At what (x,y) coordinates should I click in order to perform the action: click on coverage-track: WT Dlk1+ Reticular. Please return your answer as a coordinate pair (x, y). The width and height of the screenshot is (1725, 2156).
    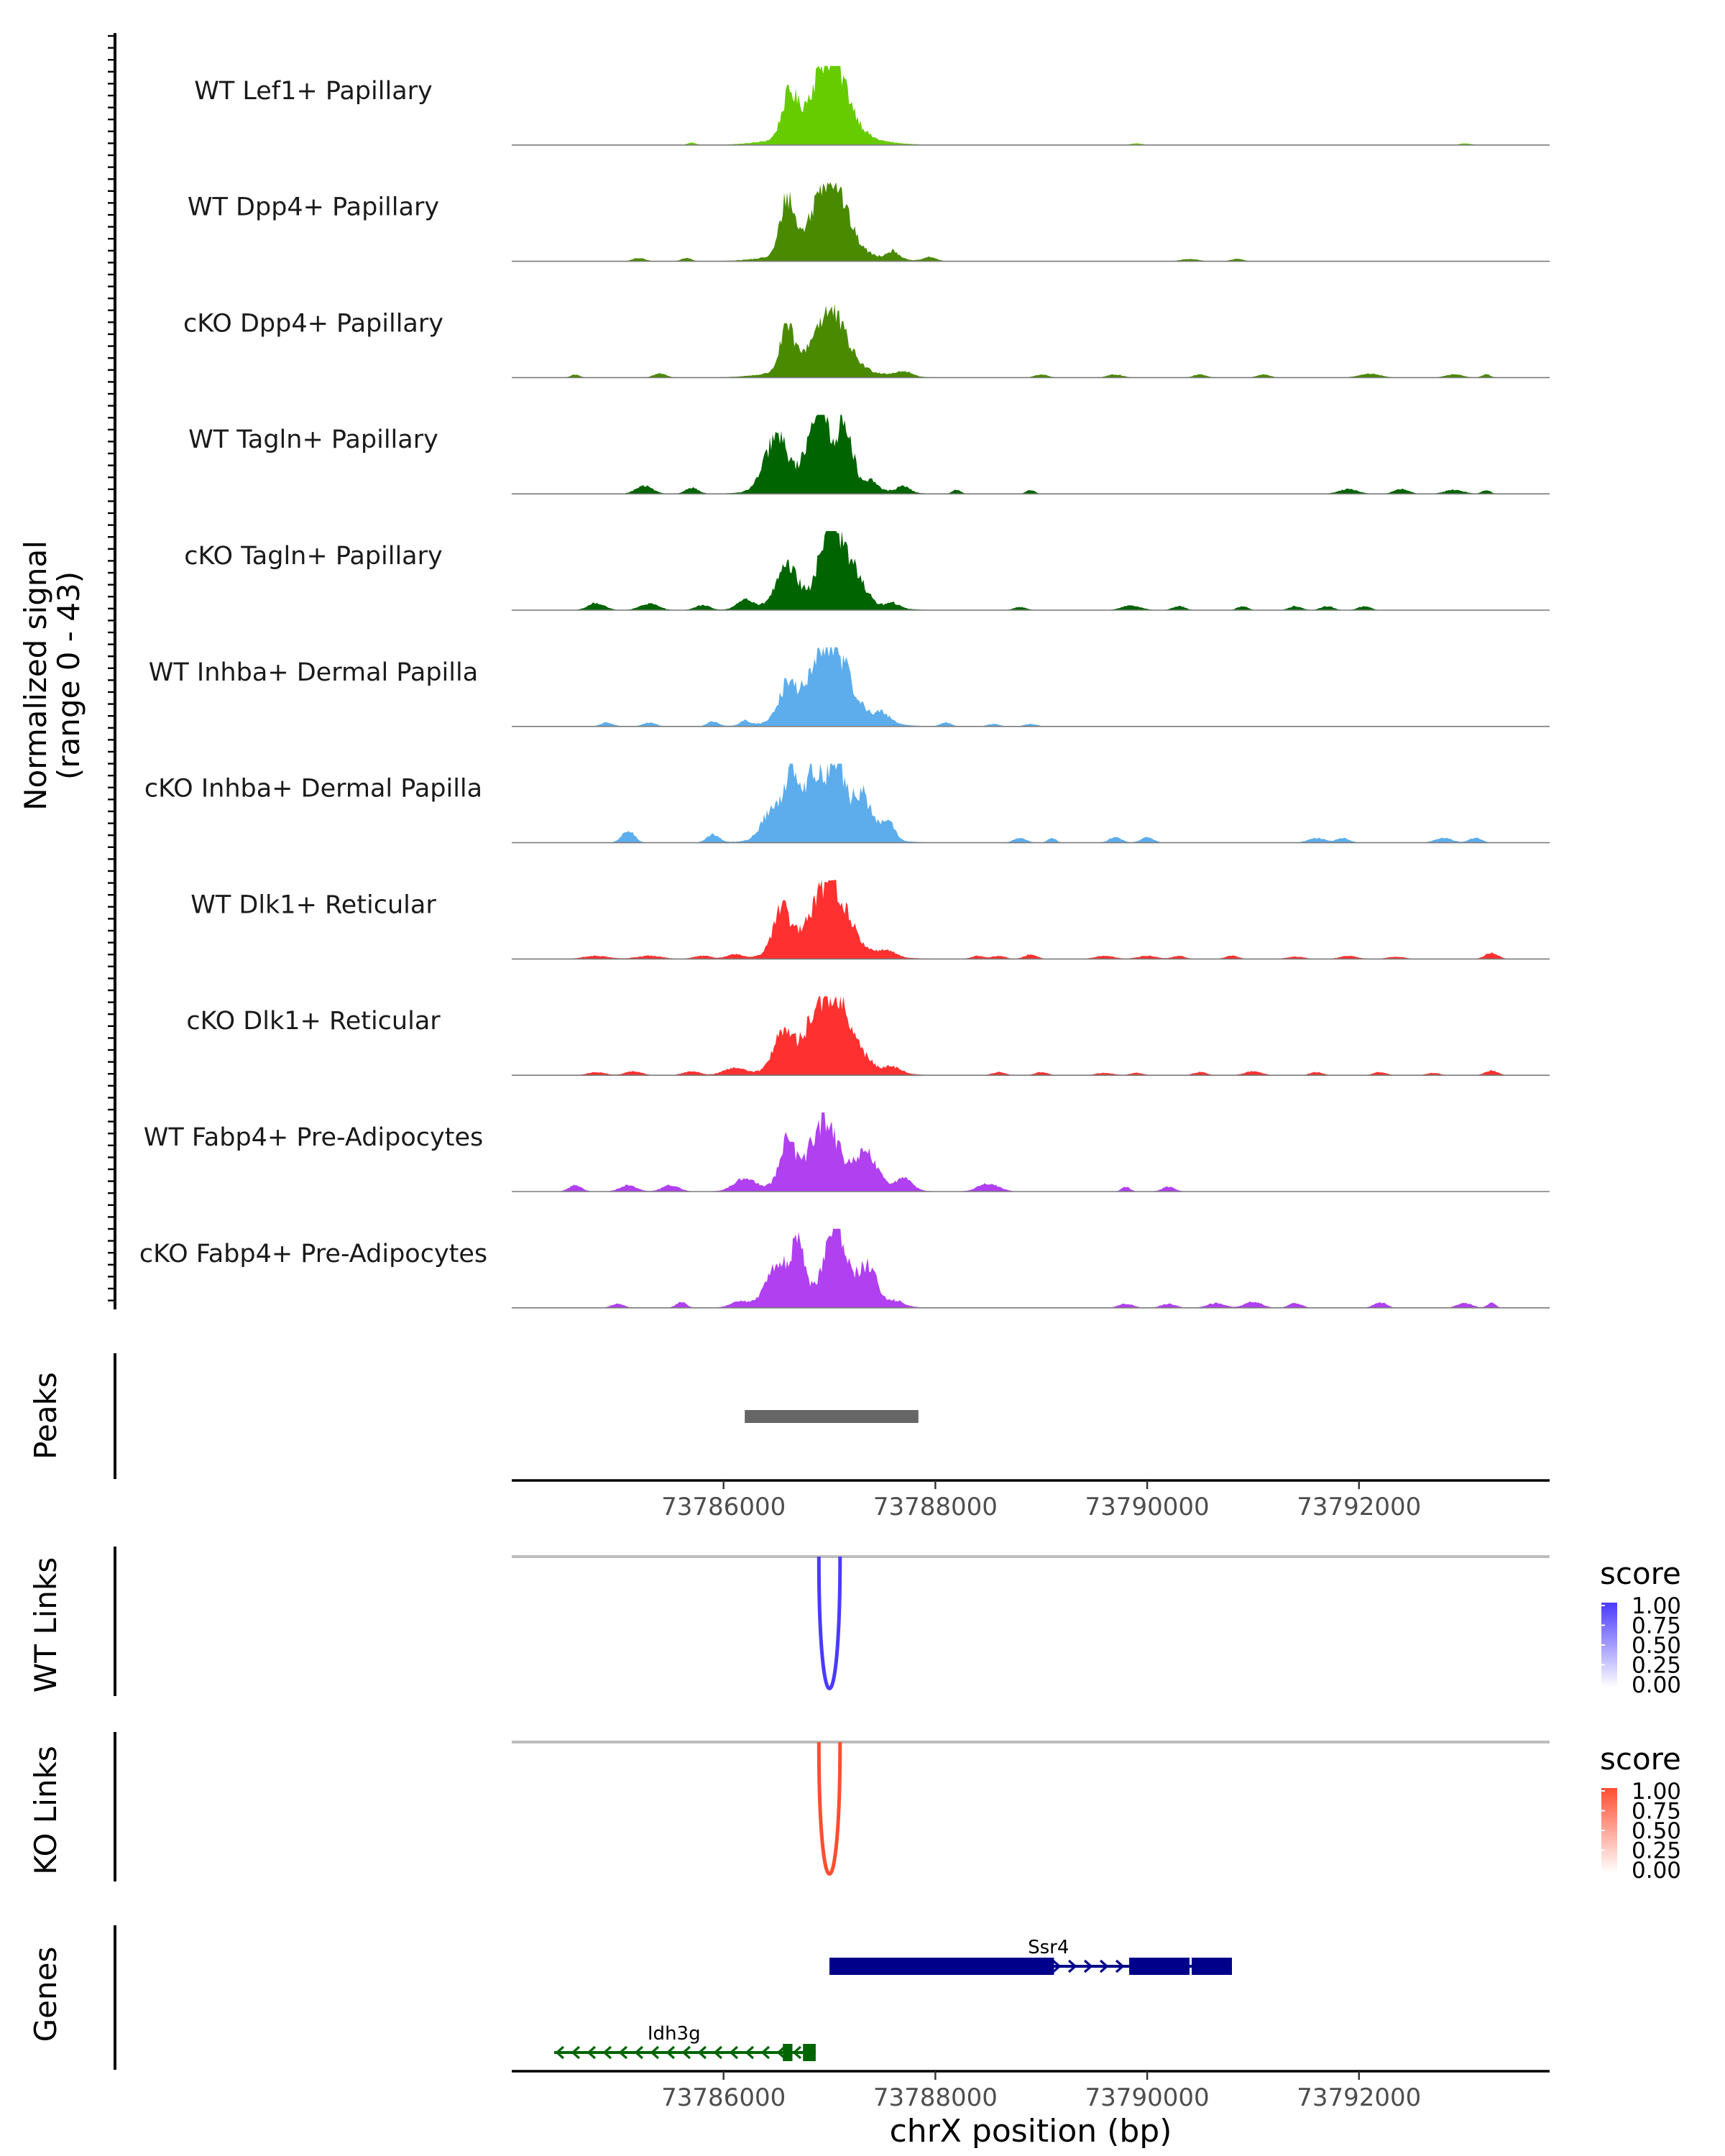
    Looking at the image, I should click on (870, 920).